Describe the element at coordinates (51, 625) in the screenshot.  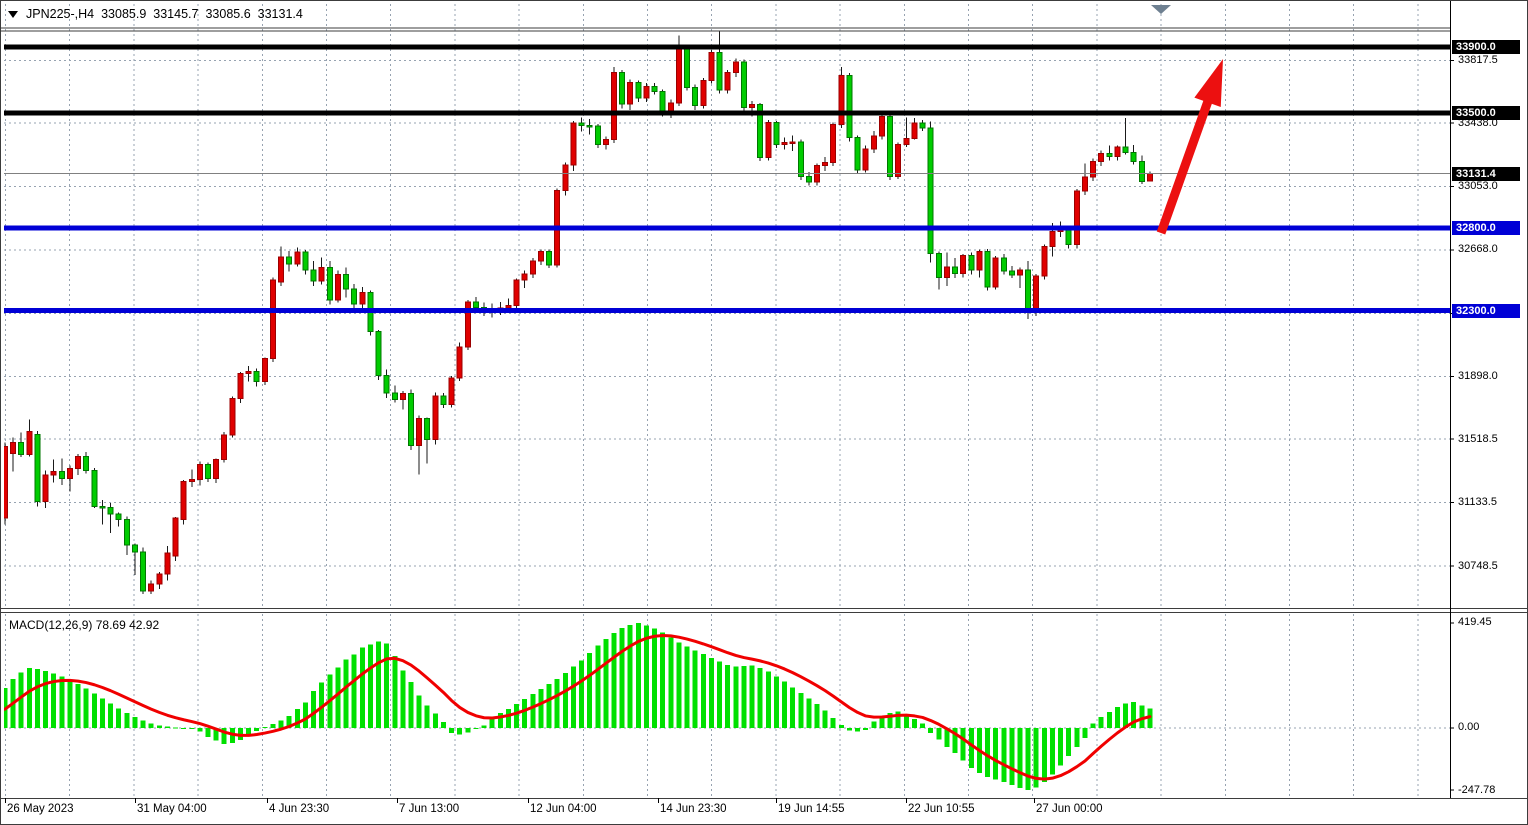
I see `macd-name: MACD(12,26,9)` at that location.